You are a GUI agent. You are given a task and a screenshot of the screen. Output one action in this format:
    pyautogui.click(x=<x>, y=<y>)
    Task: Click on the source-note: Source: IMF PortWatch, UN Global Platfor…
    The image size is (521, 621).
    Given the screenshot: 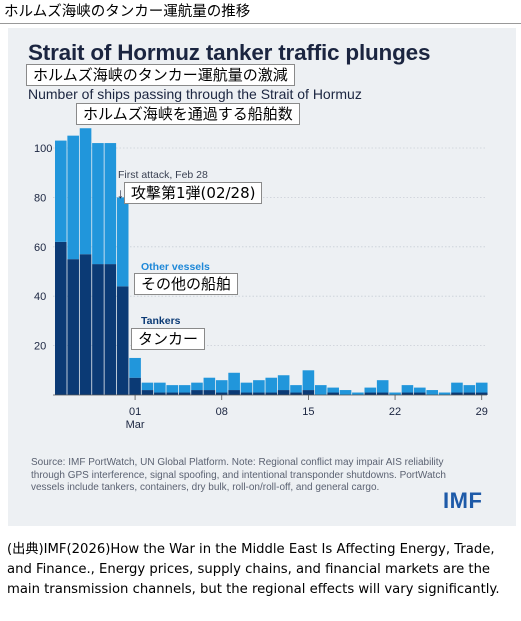 What is the action you would take?
    pyautogui.click(x=238, y=475)
    